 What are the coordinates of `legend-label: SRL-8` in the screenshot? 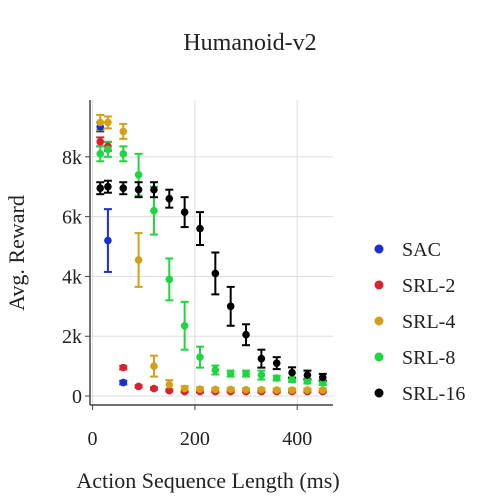 It's located at (428, 358).